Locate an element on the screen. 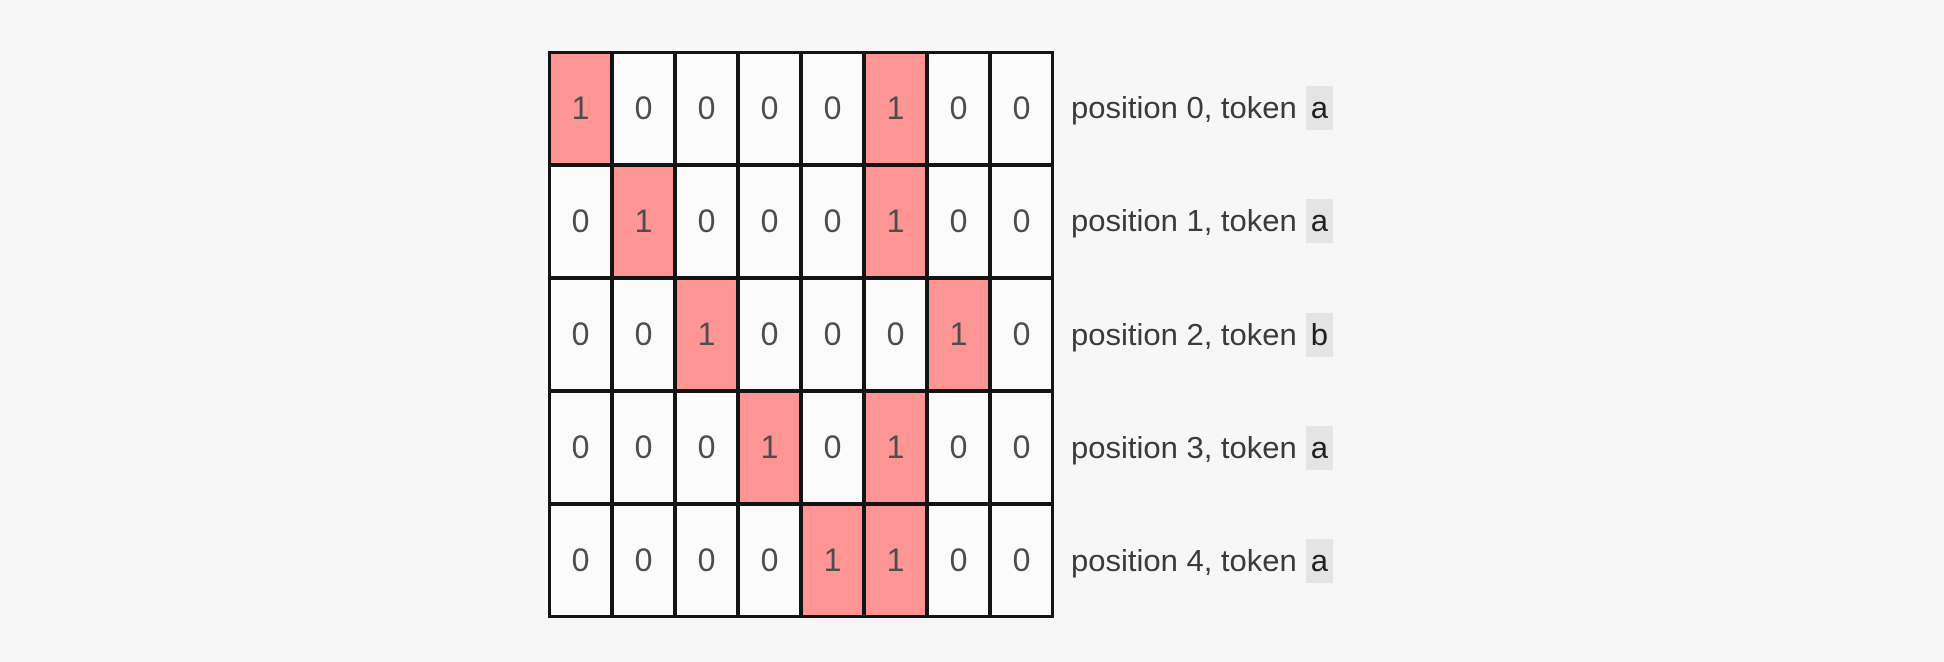 This screenshot has width=1944, height=662. token-badge: b is located at coordinates (1319, 334).